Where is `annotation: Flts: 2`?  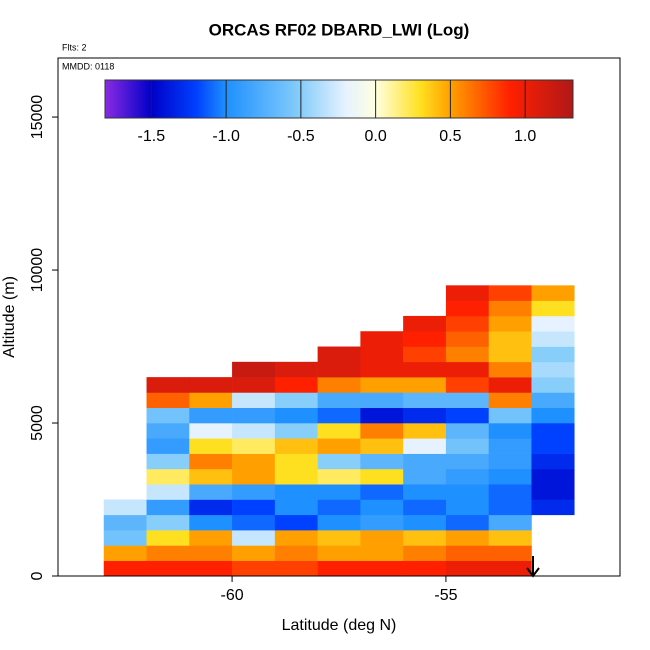 annotation: Flts: 2 is located at coordinates (74, 47).